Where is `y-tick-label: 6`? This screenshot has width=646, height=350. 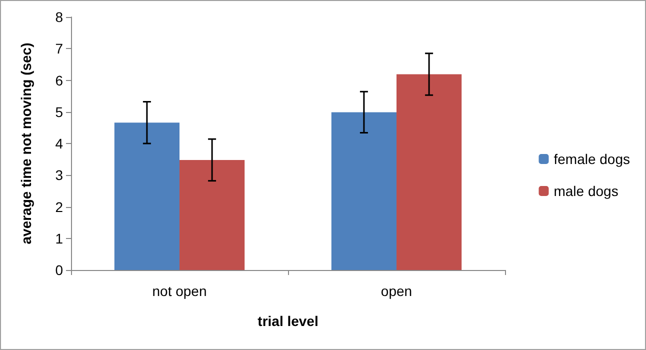
y-tick-label: 6 is located at coordinates (59, 80).